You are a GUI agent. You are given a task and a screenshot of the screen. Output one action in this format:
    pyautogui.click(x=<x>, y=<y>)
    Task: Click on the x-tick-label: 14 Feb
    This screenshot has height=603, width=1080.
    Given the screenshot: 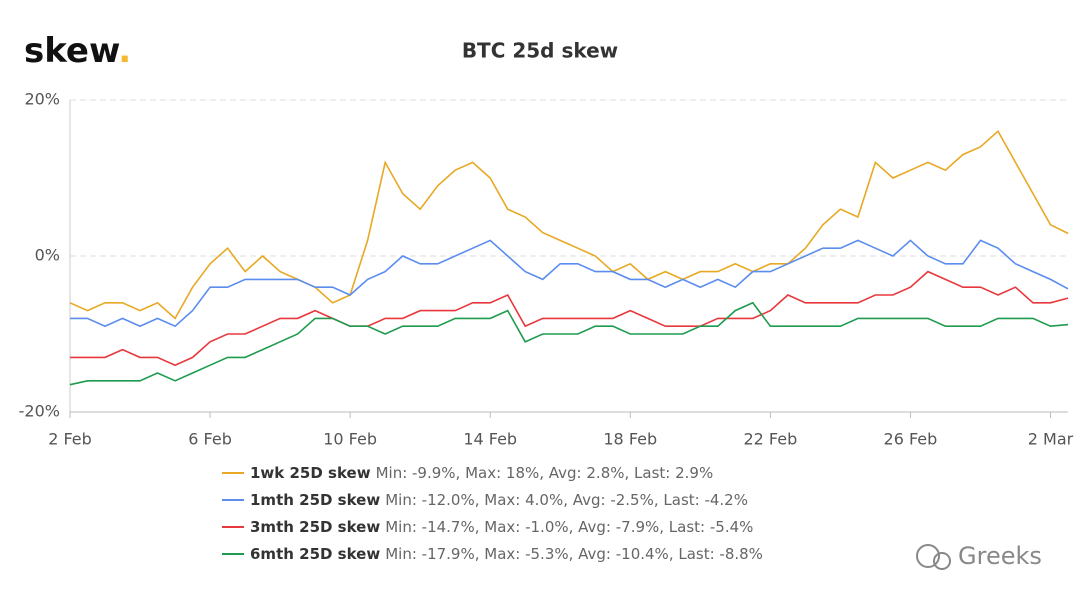 What is the action you would take?
    pyautogui.click(x=490, y=439)
    